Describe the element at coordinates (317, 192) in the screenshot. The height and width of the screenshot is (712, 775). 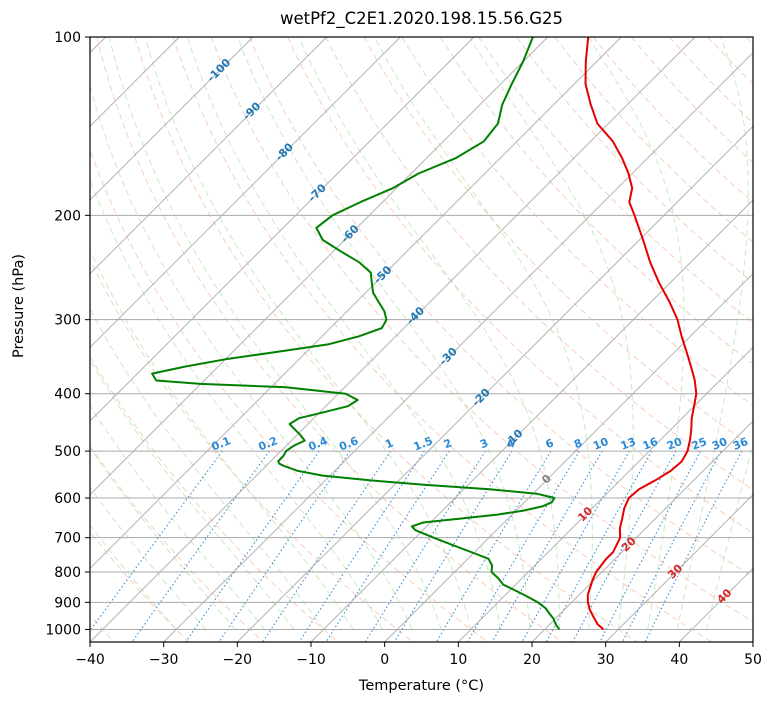
I see `dry-adiabat-label: -70` at that location.